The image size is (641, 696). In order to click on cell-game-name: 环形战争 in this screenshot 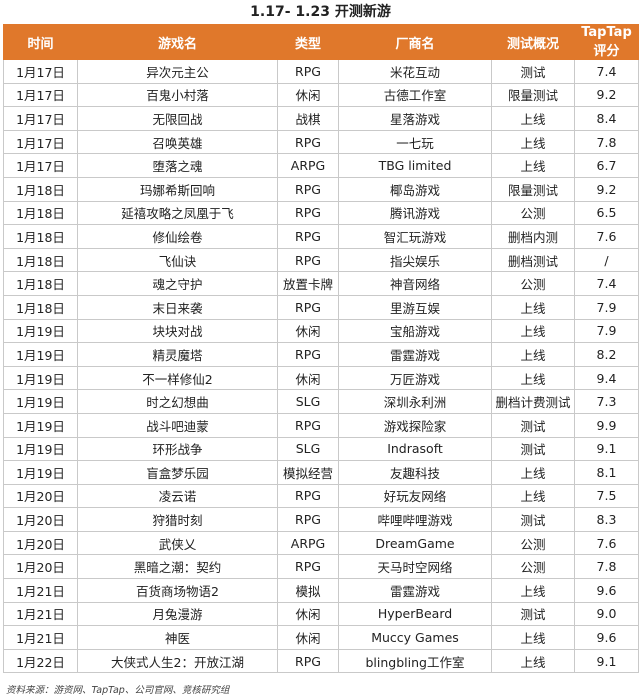, I will do `click(177, 449)`.